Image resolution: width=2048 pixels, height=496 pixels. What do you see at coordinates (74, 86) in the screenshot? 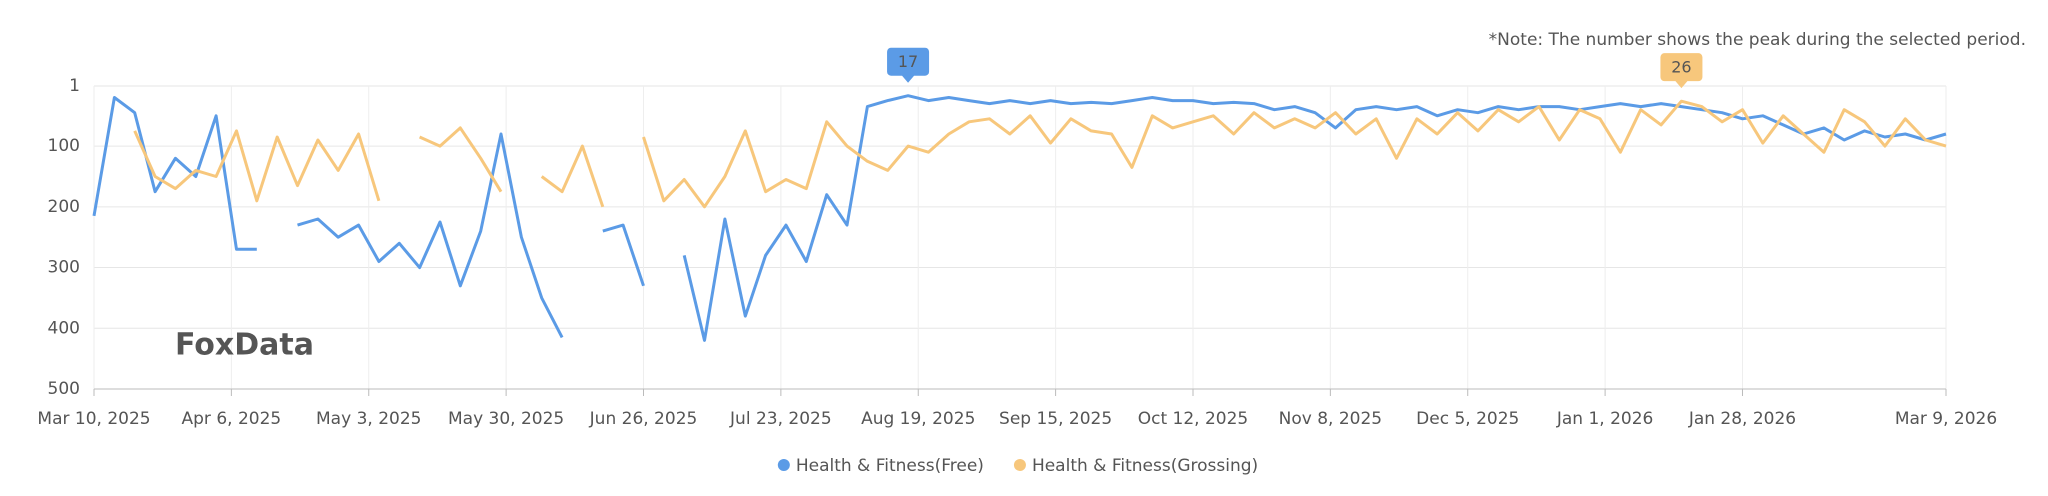
I see `y-tick-label: 1` at bounding box center [74, 86].